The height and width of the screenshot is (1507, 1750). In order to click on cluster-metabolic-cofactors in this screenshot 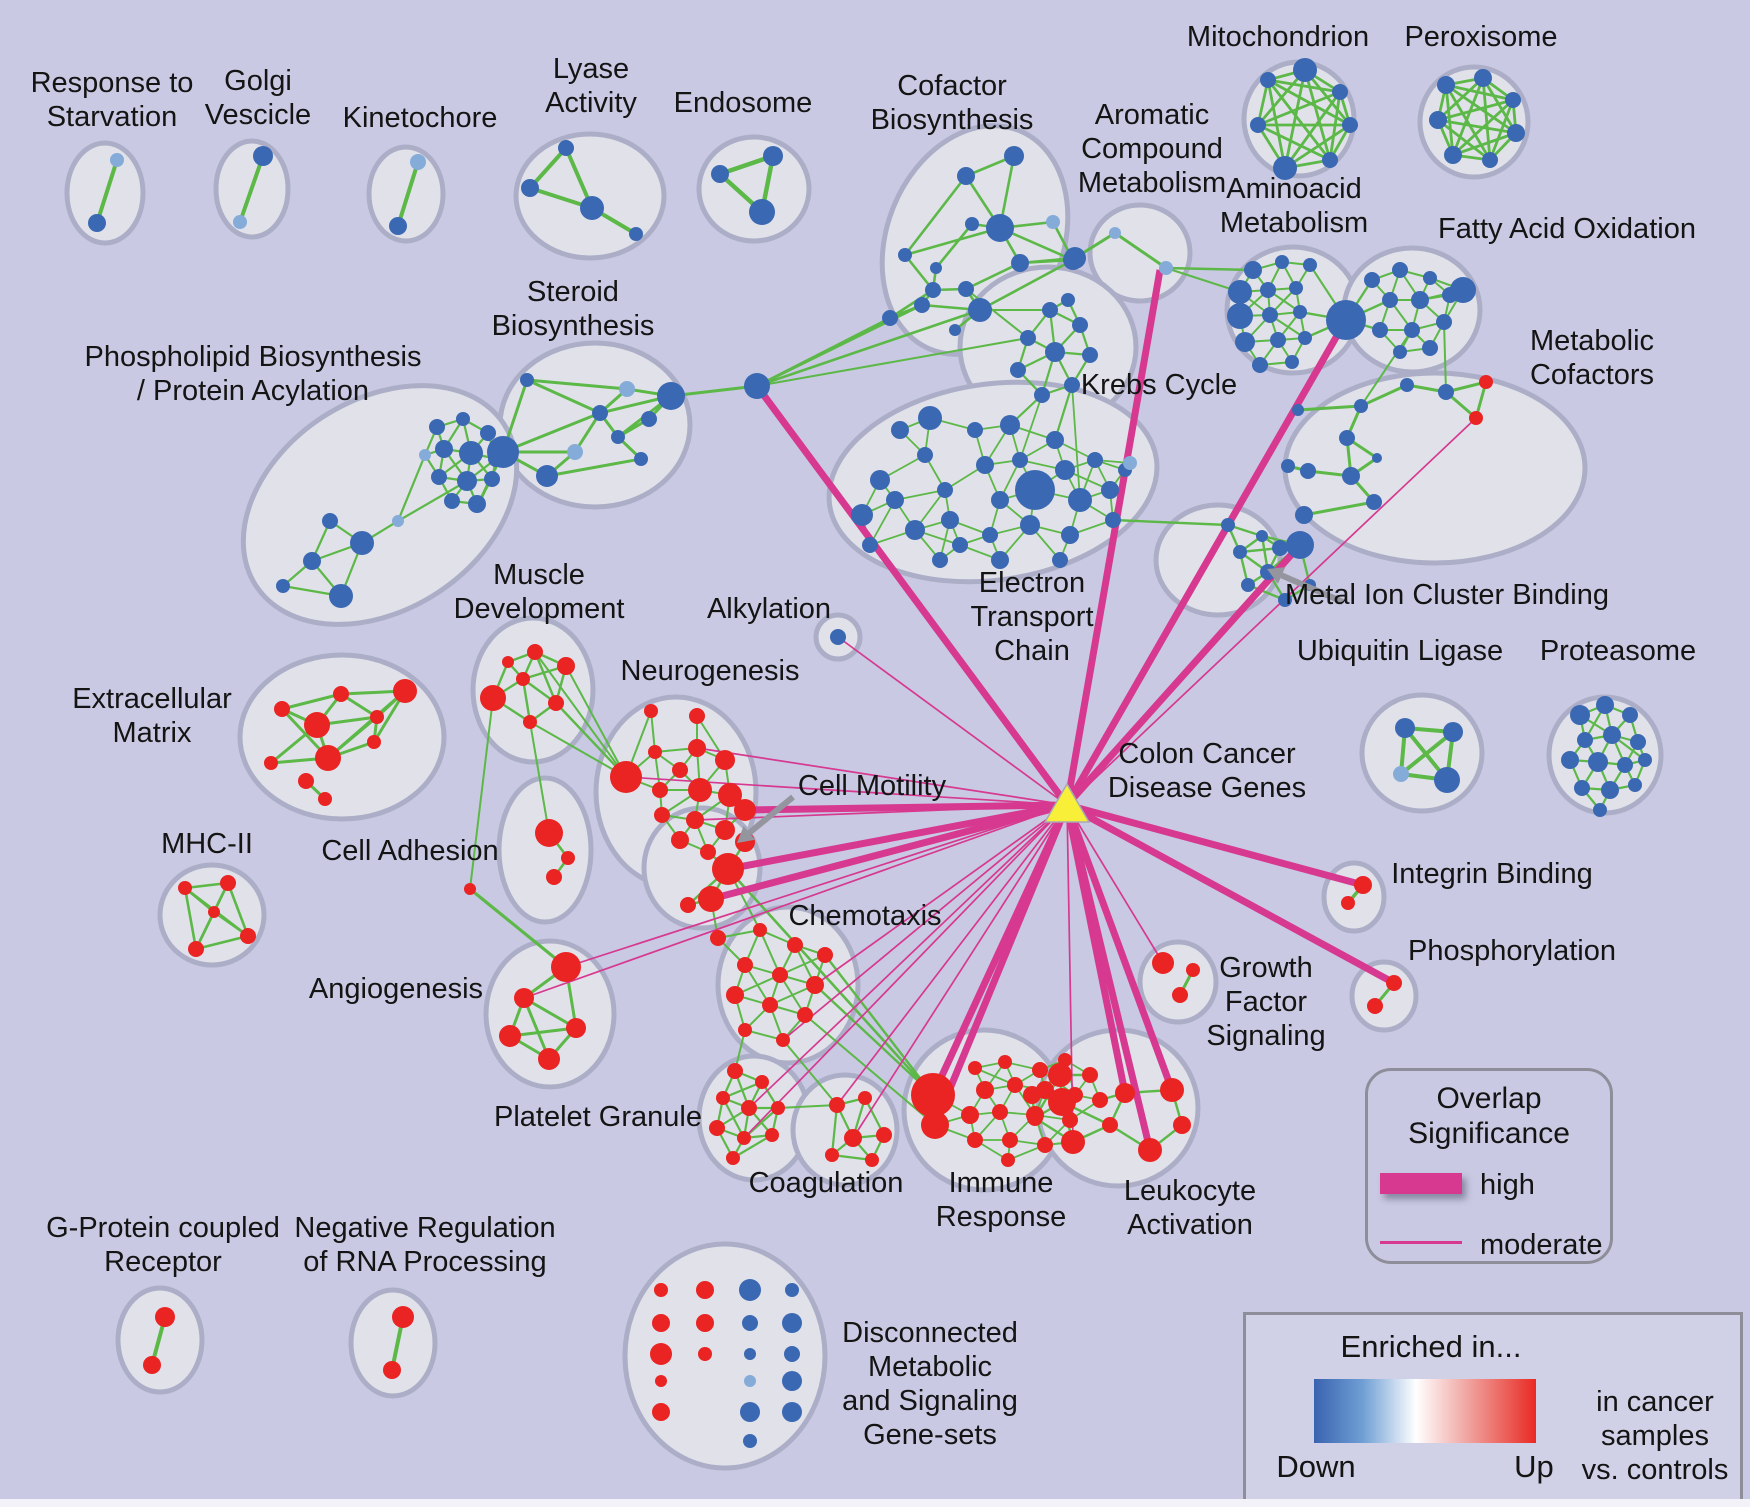, I will do `click(1435, 468)`.